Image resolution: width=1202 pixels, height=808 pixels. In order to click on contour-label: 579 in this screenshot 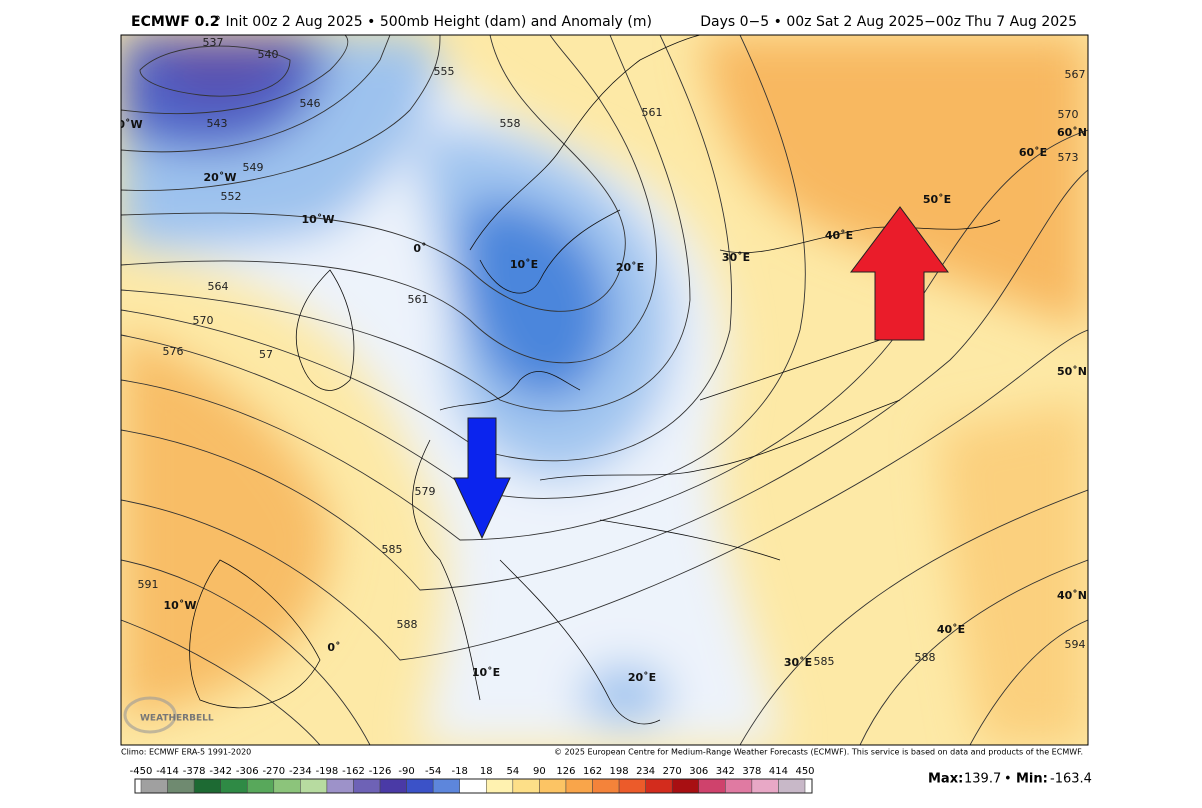, I will do `click(425, 491)`.